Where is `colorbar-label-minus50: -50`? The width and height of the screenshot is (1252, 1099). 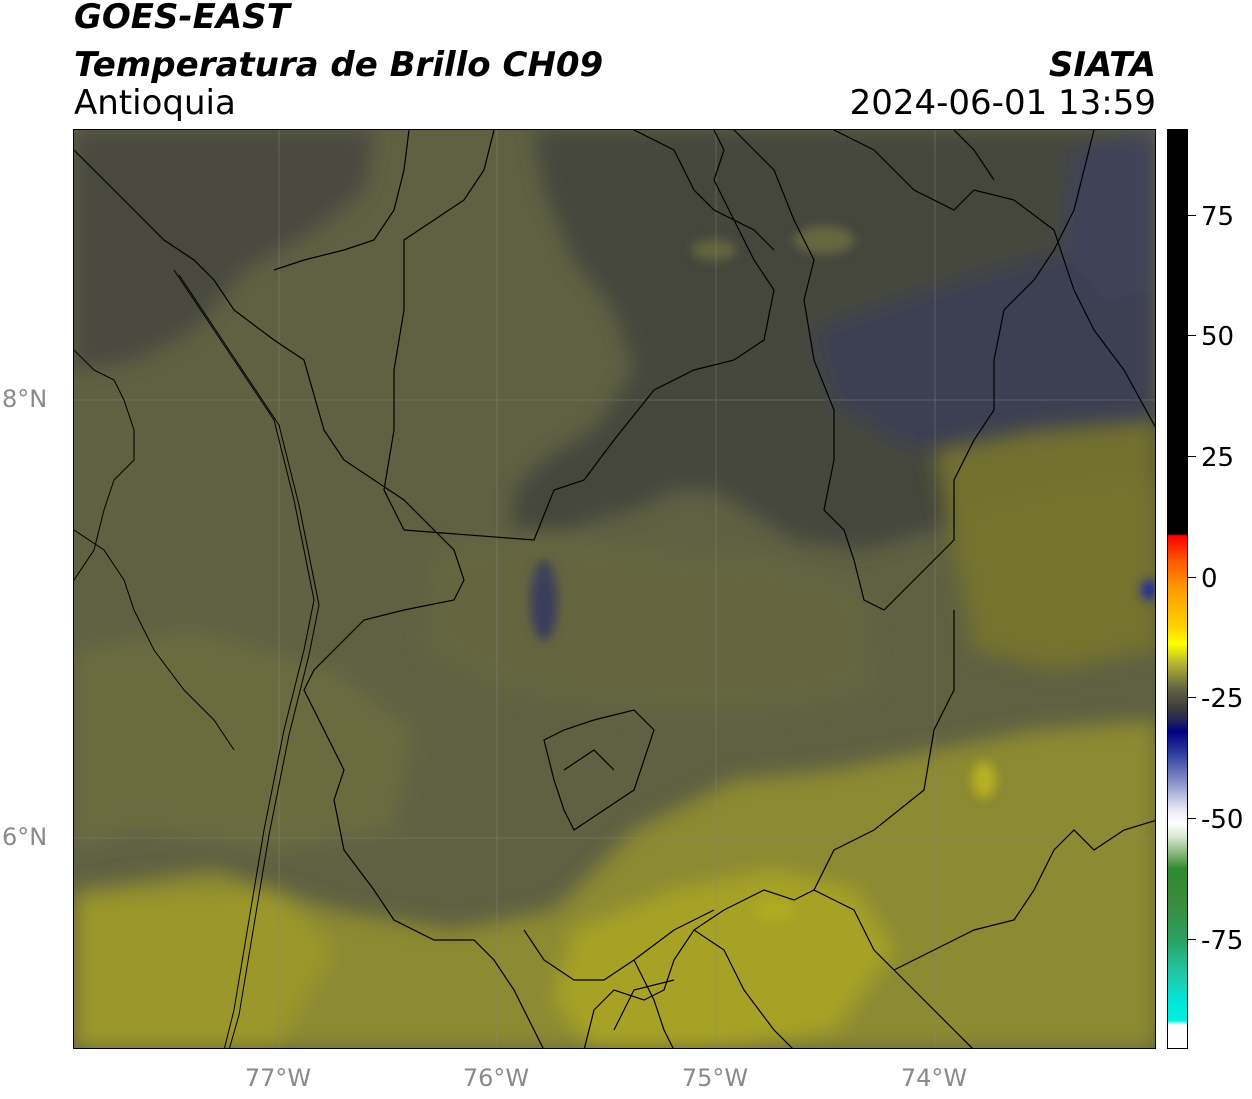
colorbar-label-minus50: -50 is located at coordinates (1222, 820).